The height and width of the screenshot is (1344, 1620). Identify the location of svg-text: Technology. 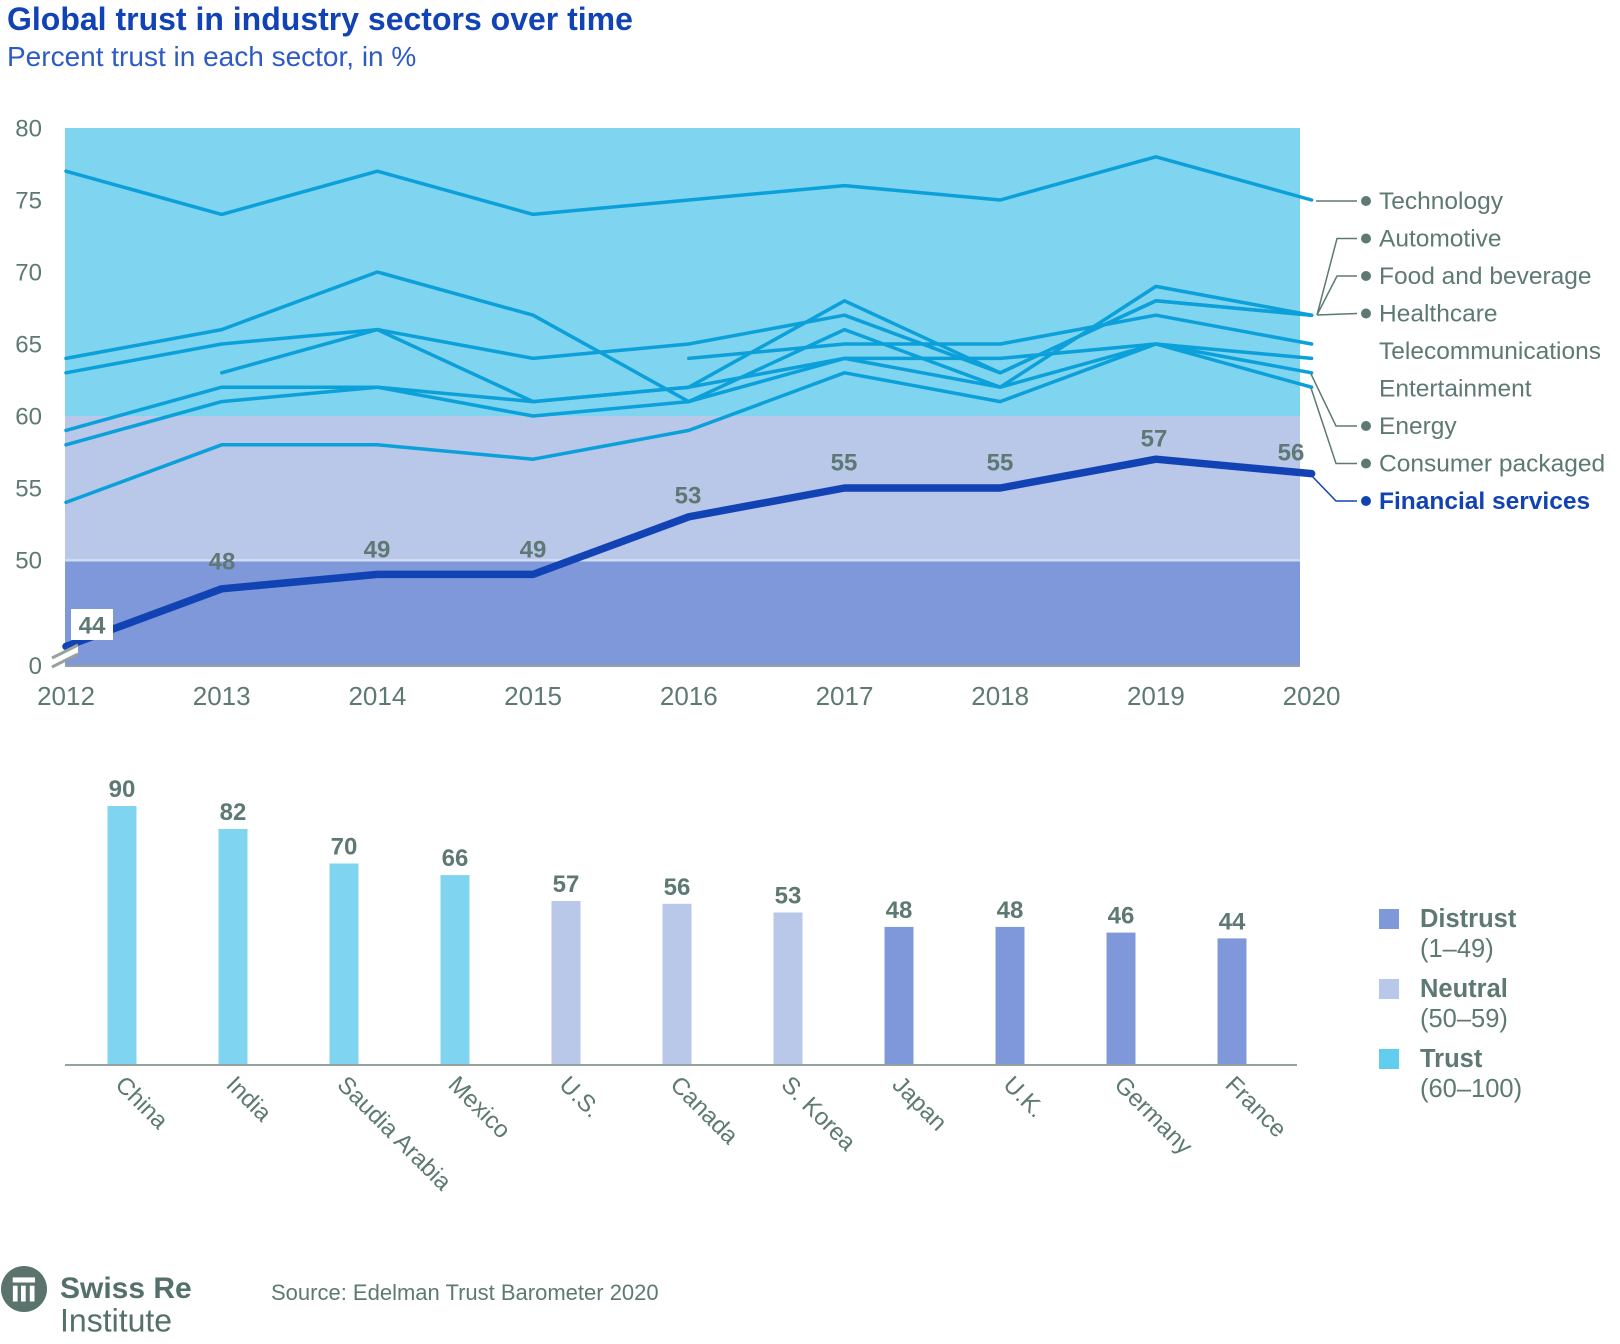
(1441, 201).